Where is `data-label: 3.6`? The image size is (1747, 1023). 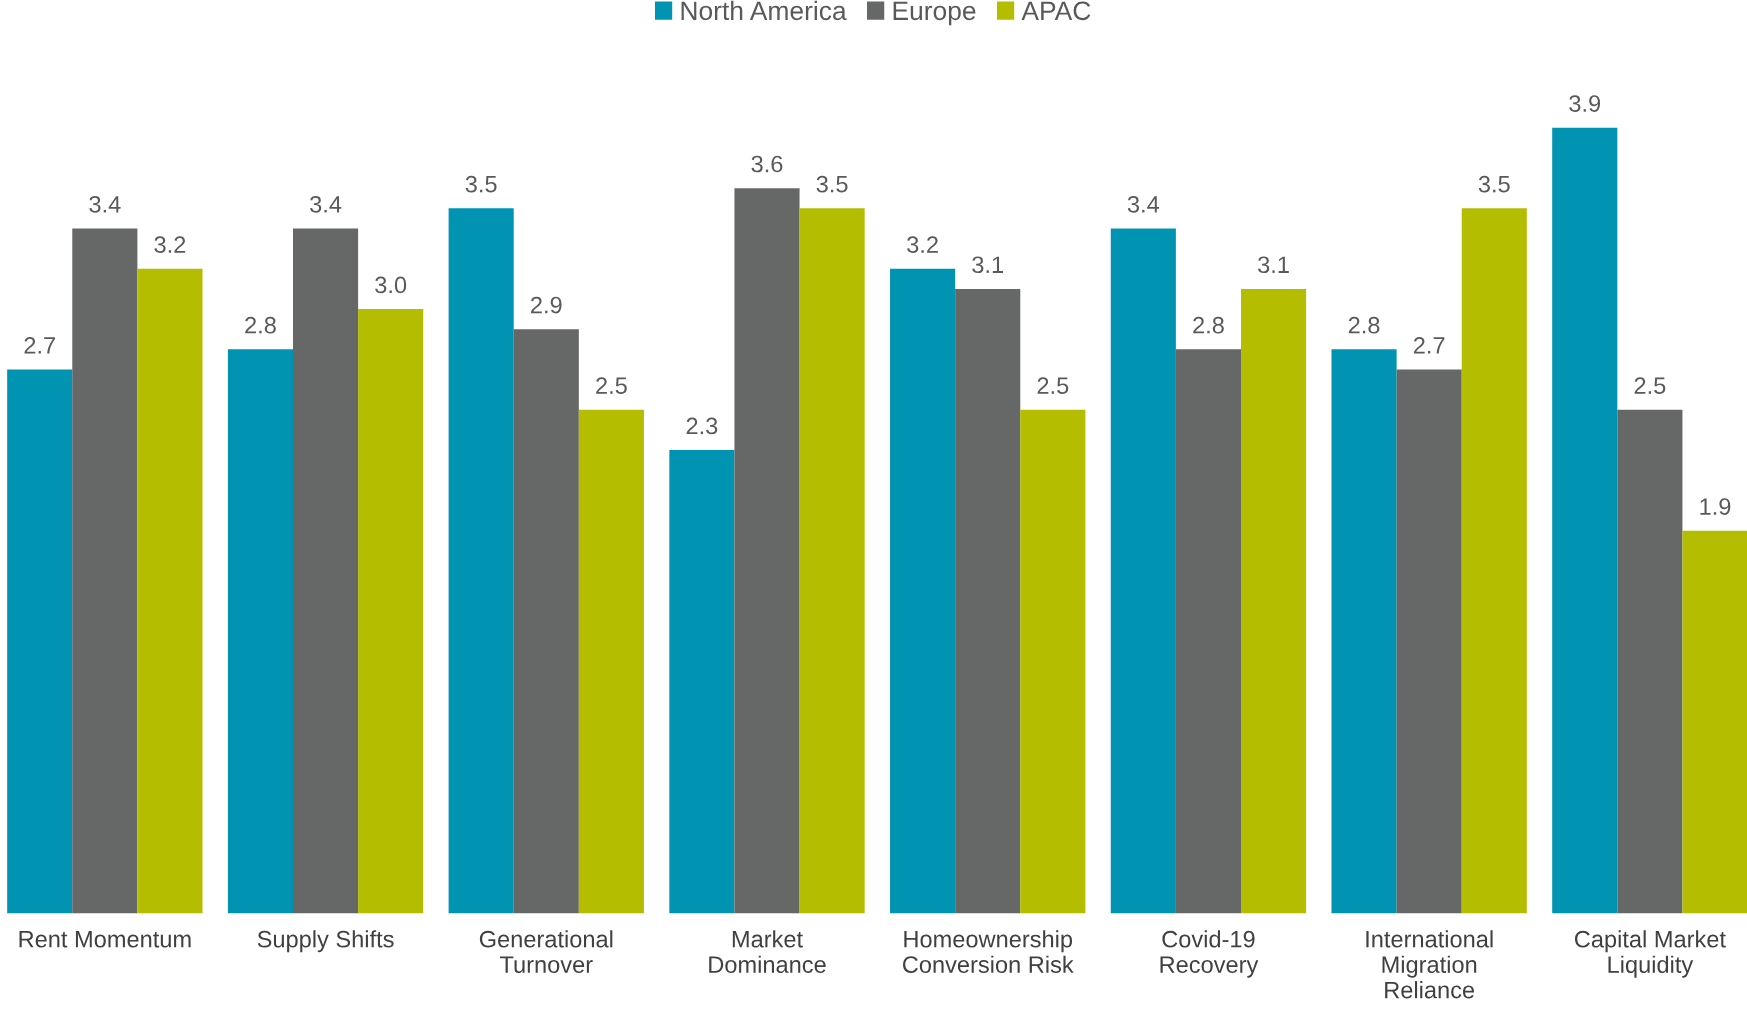
data-label: 3.6 is located at coordinates (767, 164).